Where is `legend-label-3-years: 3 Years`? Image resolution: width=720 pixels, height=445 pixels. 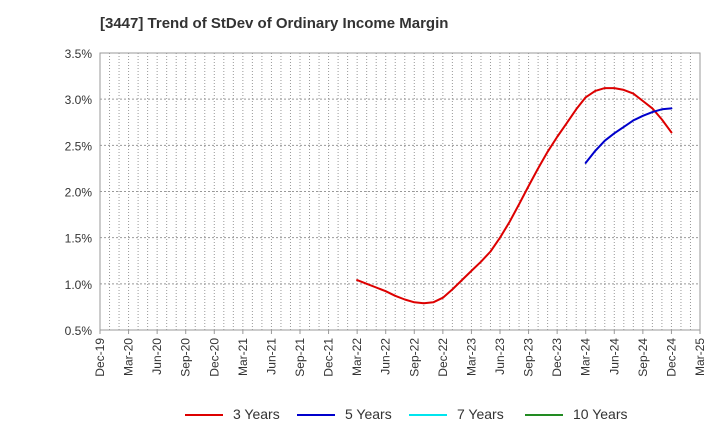 legend-label-3-years: 3 Years is located at coordinates (256, 414).